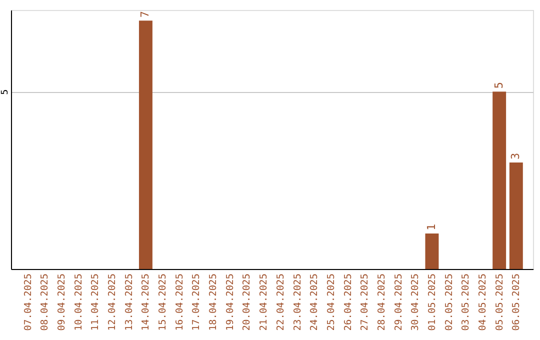 The height and width of the screenshot is (340, 540). I want to click on data-label: 1, so click(431, 227).